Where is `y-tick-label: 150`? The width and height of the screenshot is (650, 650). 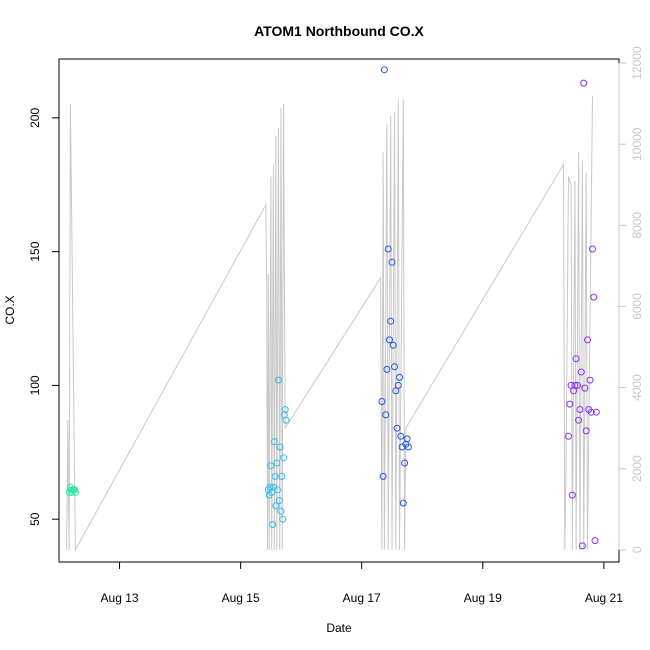
y-tick-label: 150 is located at coordinates (35, 251).